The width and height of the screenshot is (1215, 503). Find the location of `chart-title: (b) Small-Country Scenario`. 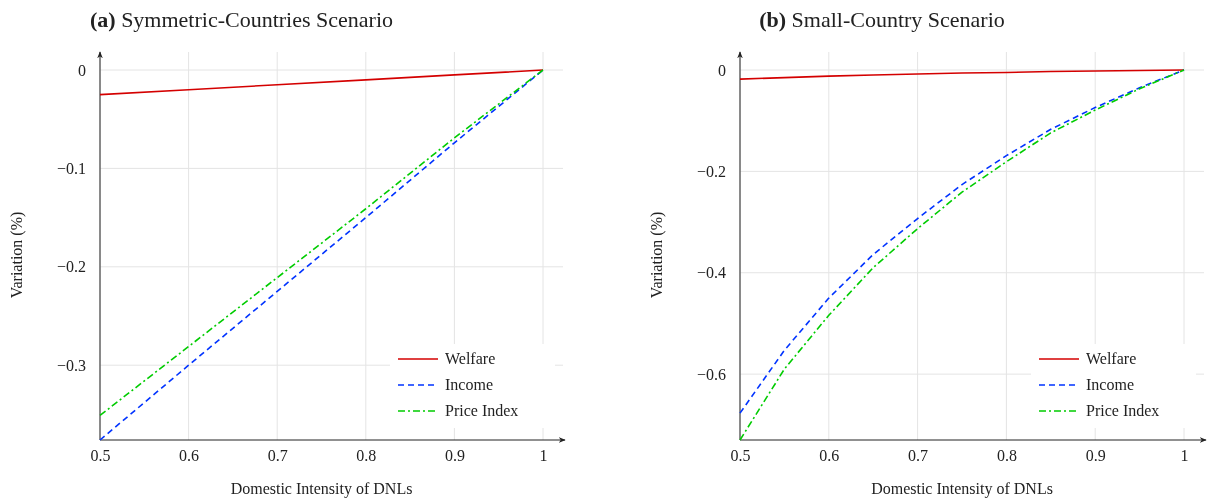

chart-title: (b) Small-Country Scenario is located at coordinates (882, 19).